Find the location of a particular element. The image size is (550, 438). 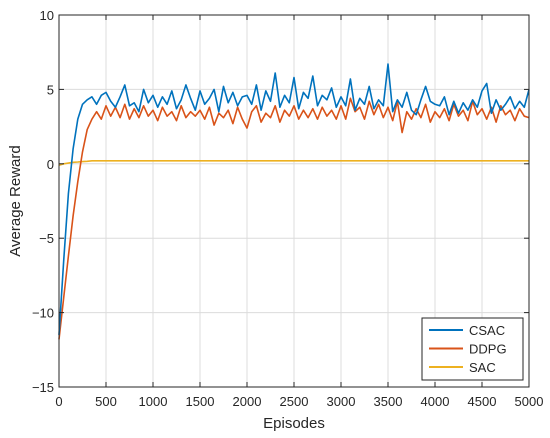

y-tick-label: −15 is located at coordinates (43, 387).